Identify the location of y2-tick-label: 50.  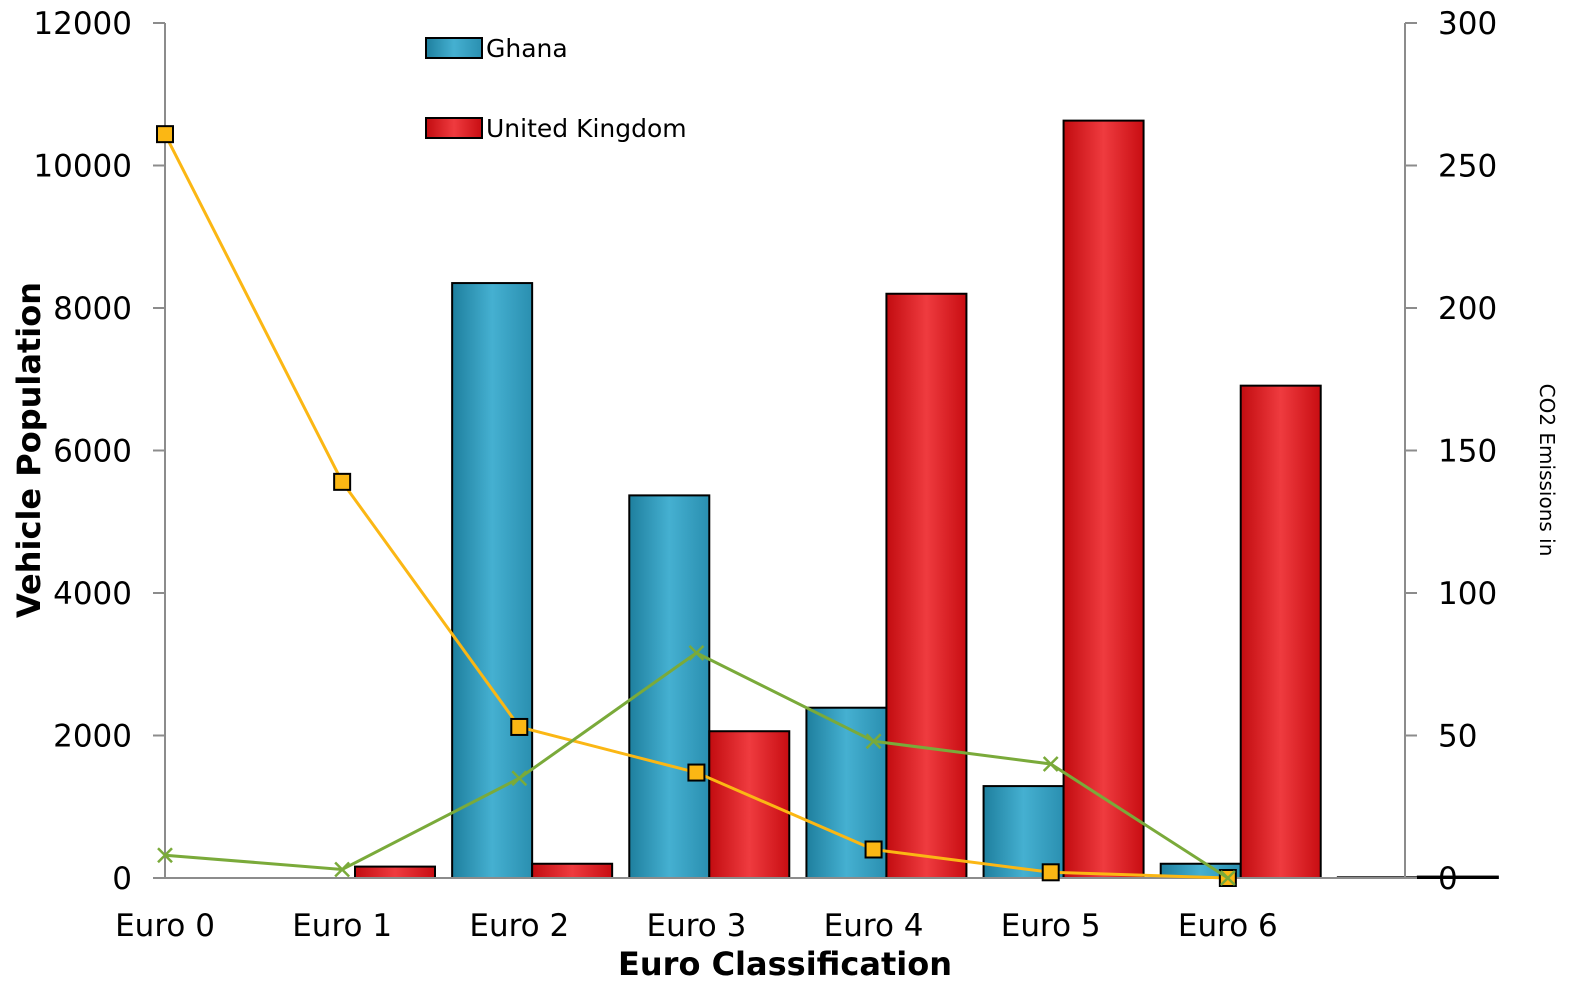
(1457, 737).